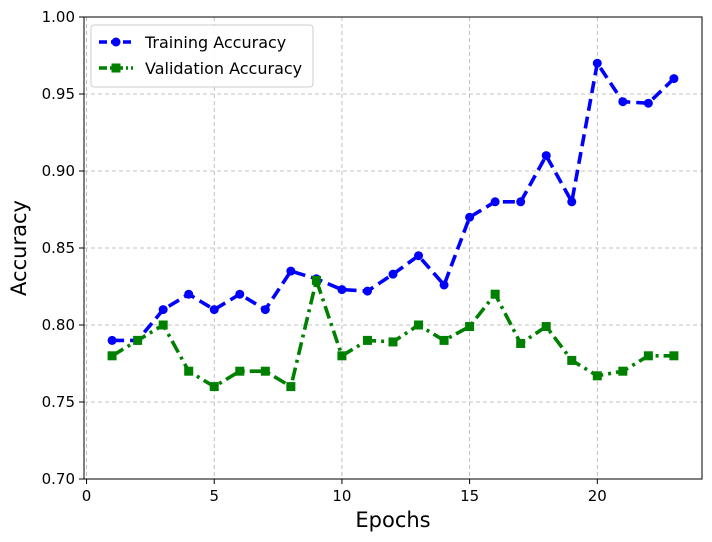 The width and height of the screenshot is (712, 542). I want to click on legend: Training Accuracy Validation Accuracy, so click(202, 56).